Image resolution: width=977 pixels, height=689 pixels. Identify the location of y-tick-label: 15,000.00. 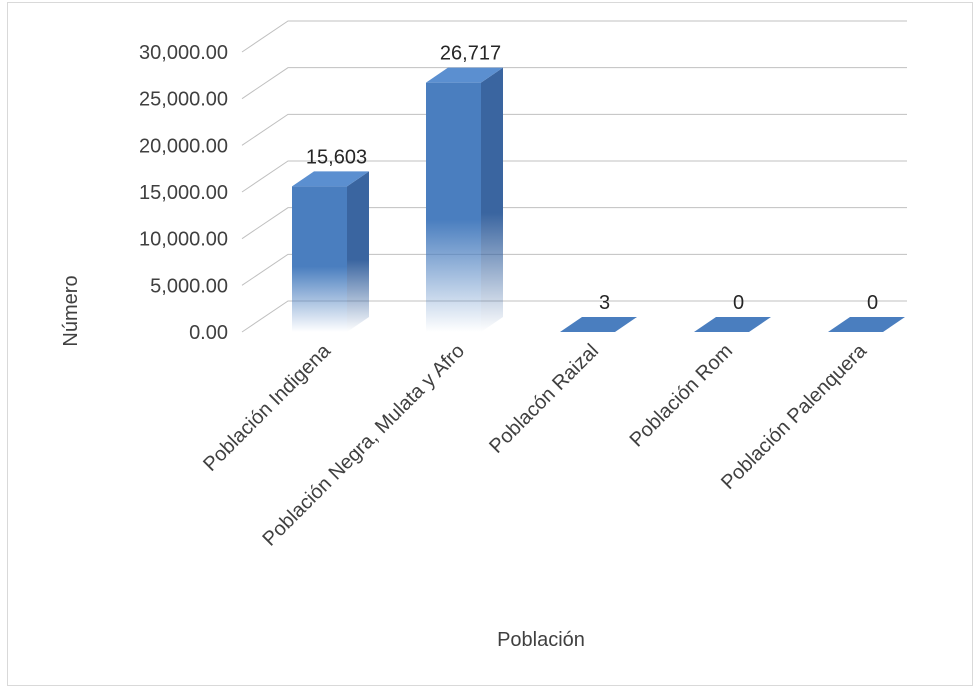
(183, 193).